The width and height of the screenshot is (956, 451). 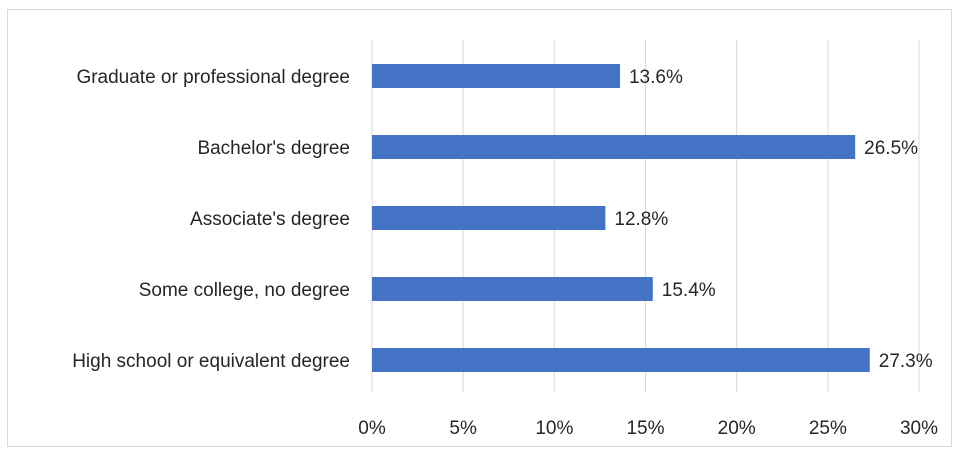 What do you see at coordinates (463, 428) in the screenshot?
I see `x-tick-label: 5%` at bounding box center [463, 428].